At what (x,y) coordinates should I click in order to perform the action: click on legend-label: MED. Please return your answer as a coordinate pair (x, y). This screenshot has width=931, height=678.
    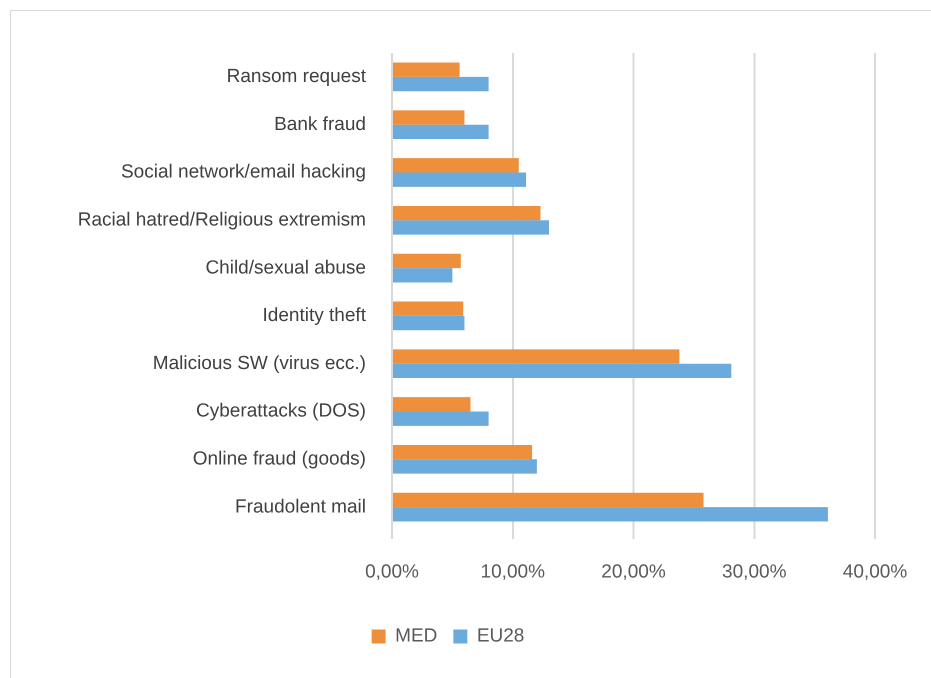
    Looking at the image, I should click on (416, 636).